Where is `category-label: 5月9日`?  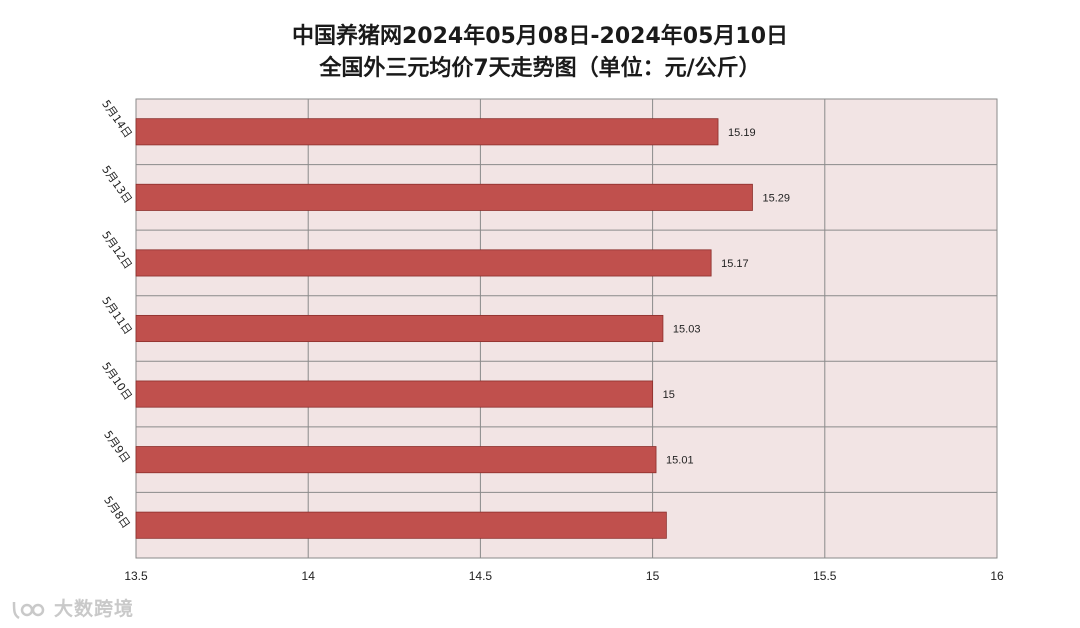 category-label: 5月9日 is located at coordinates (116, 446).